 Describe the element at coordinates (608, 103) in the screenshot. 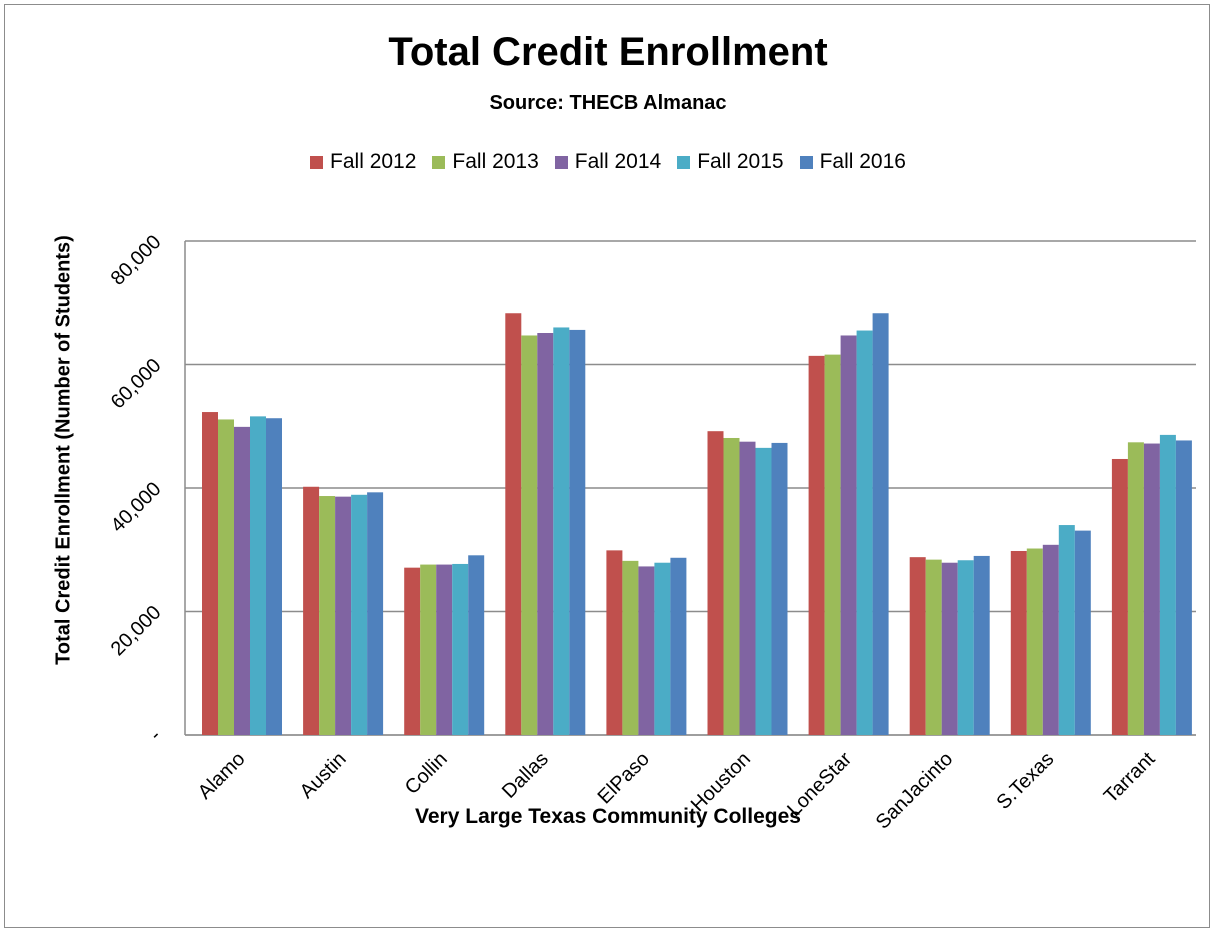

I see `chart-subtitle: Source: THECB Almanac` at that location.